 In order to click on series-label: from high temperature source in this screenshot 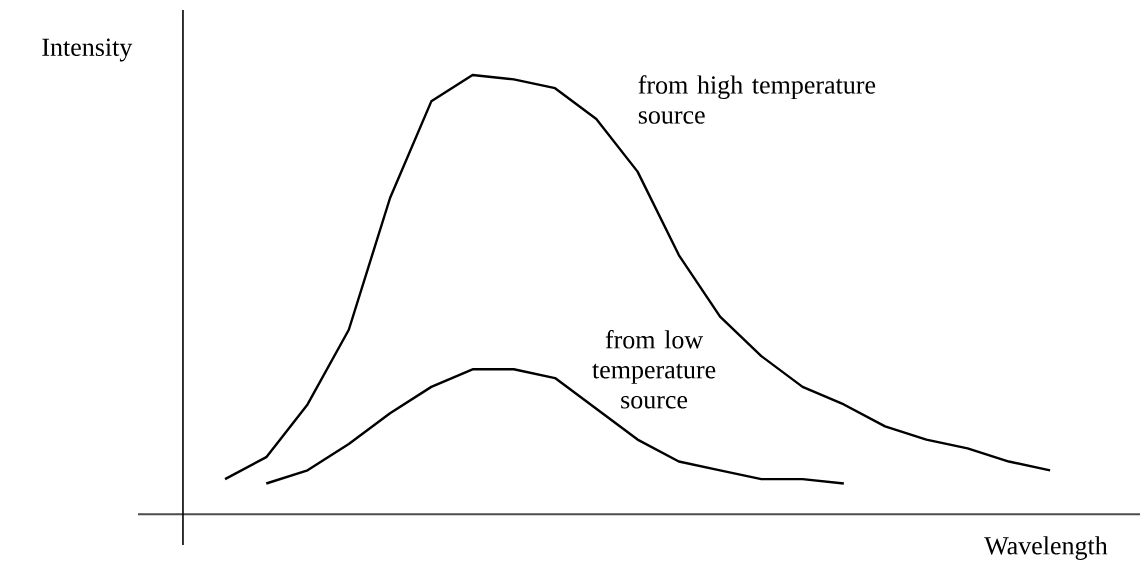, I will do `click(757, 99)`.